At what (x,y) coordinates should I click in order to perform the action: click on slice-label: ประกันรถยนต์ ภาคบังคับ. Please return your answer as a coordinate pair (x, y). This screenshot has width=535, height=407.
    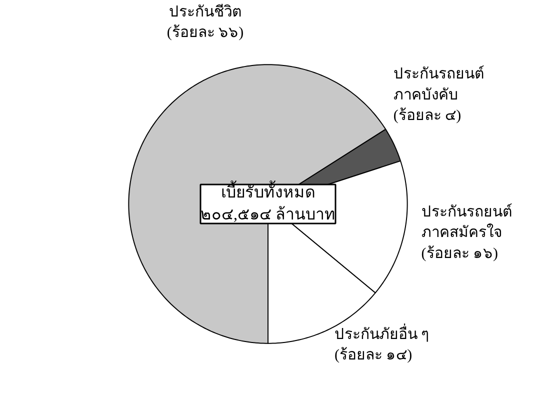
    Looking at the image, I should click on (438, 84).